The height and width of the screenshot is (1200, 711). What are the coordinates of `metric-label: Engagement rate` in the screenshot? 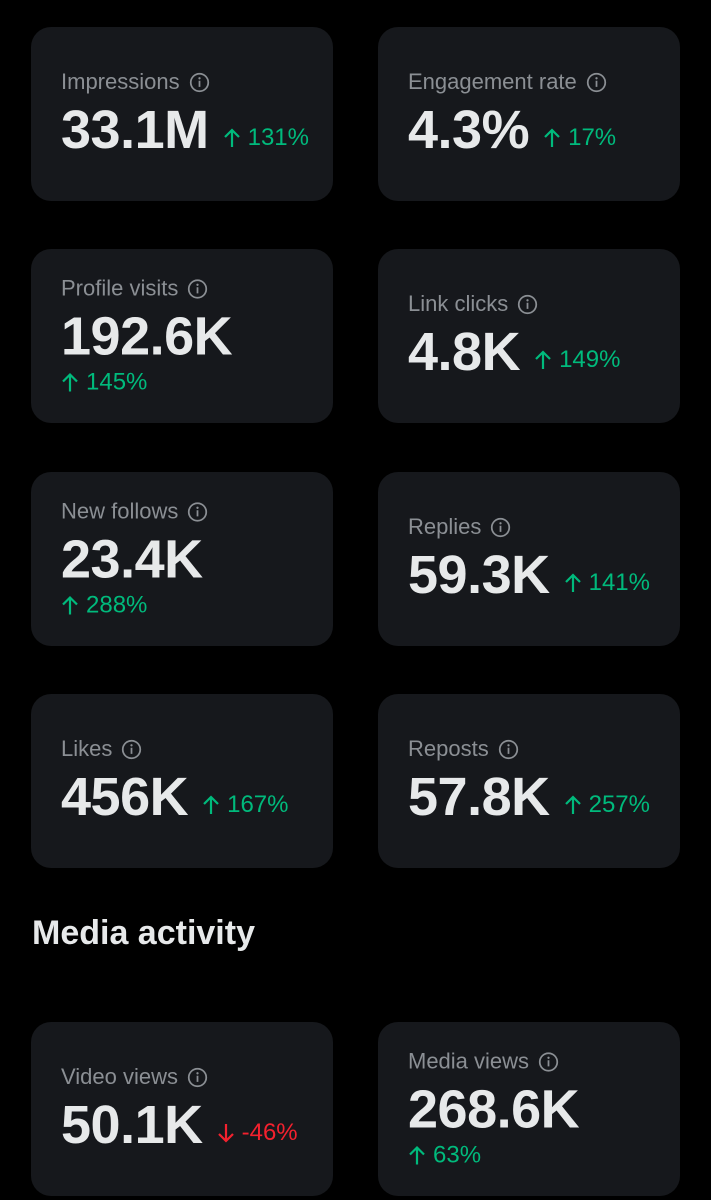 It's located at (492, 81).